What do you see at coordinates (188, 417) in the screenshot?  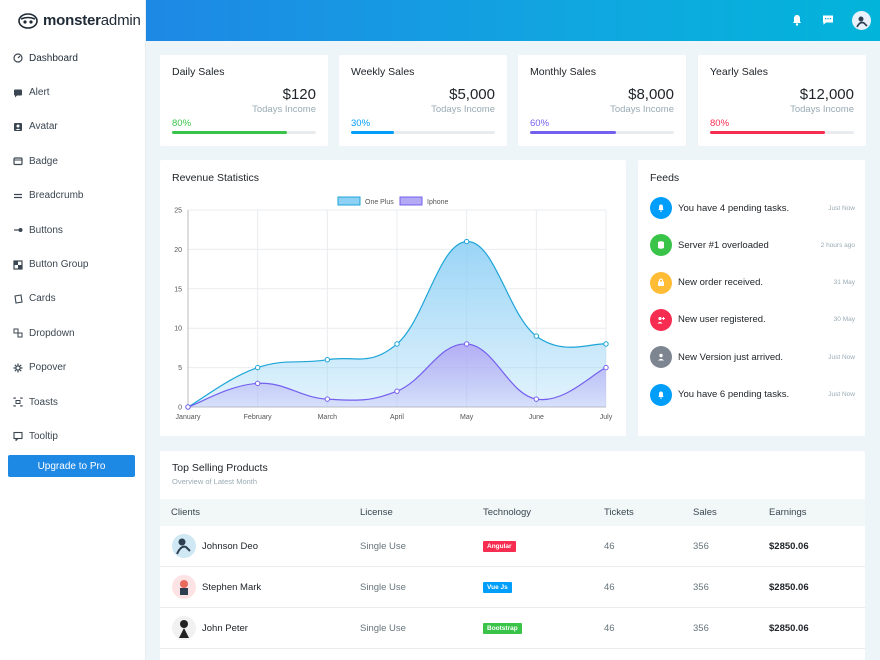 I see `x-tick-label: January` at bounding box center [188, 417].